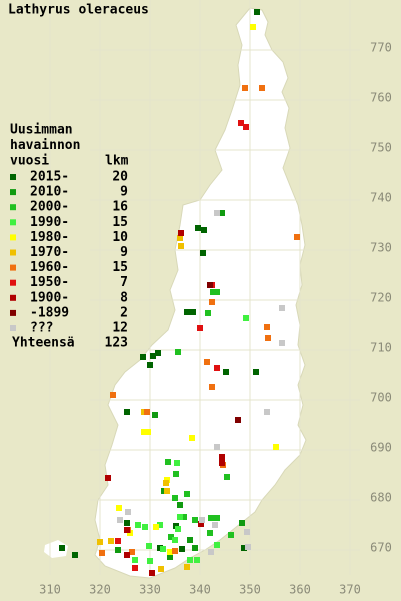 Image resolution: width=401 pixels, height=601 pixels. I want to click on y-tick-label: 710, so click(381, 348).